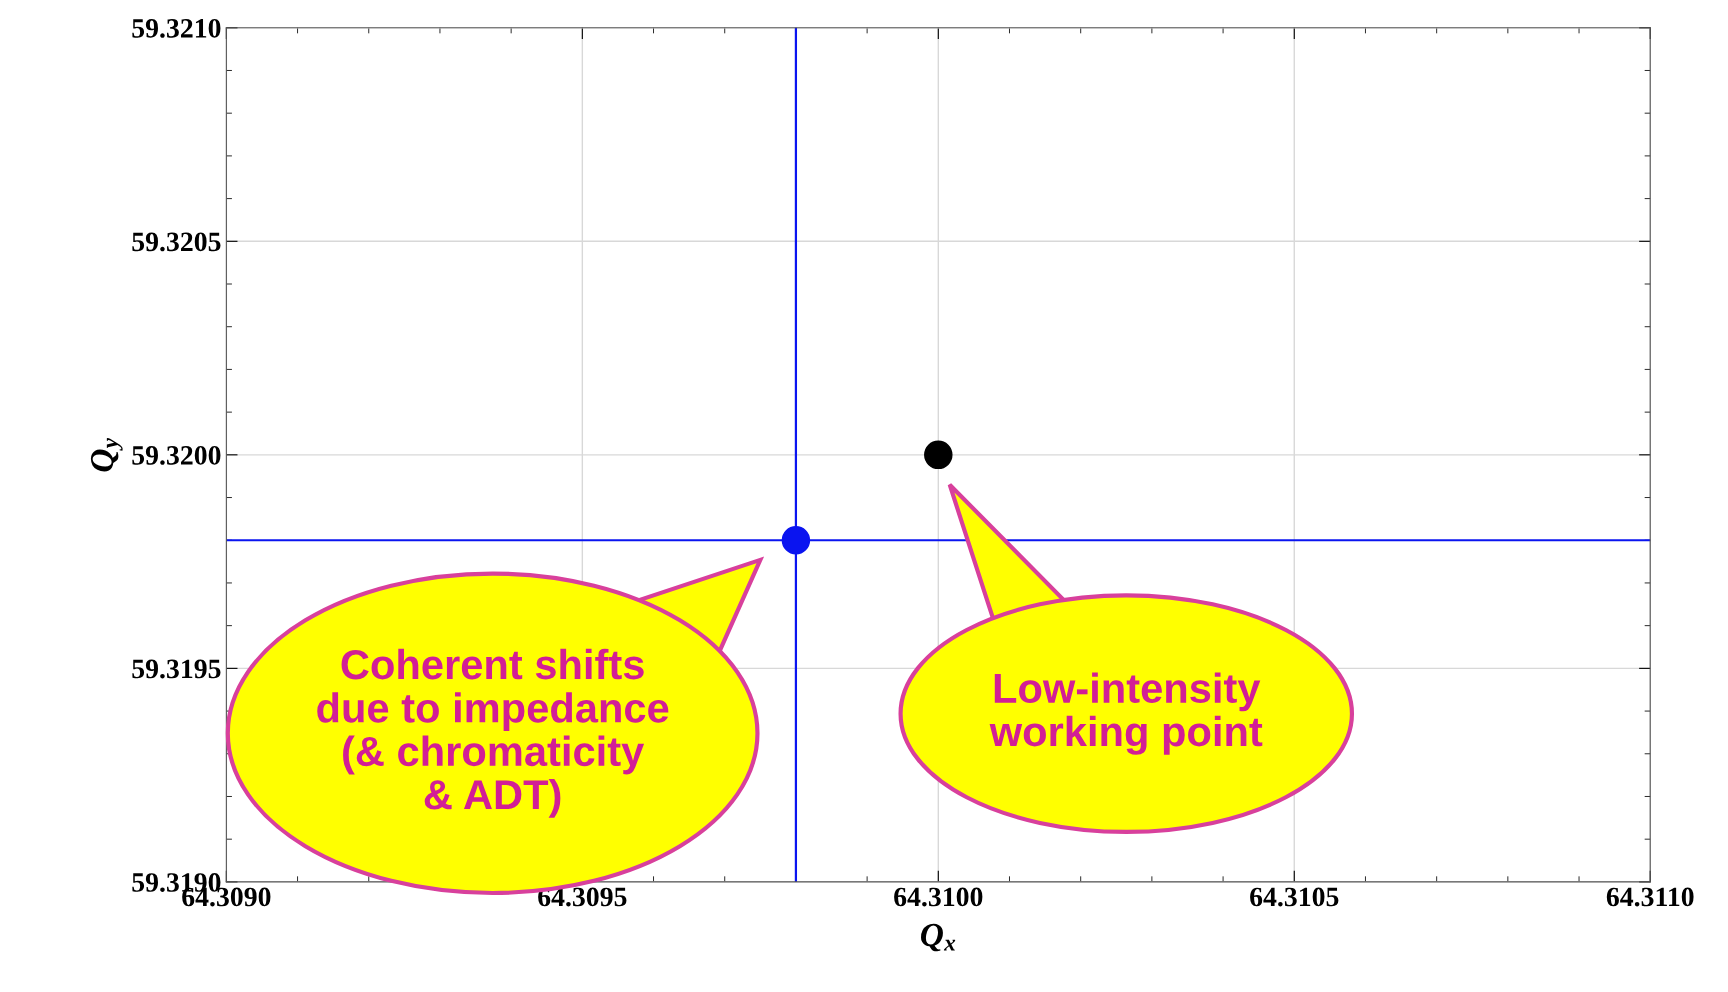 The height and width of the screenshot is (992, 1728). What do you see at coordinates (176, 455) in the screenshot?
I see `y-tick-label: 59.3200` at bounding box center [176, 455].